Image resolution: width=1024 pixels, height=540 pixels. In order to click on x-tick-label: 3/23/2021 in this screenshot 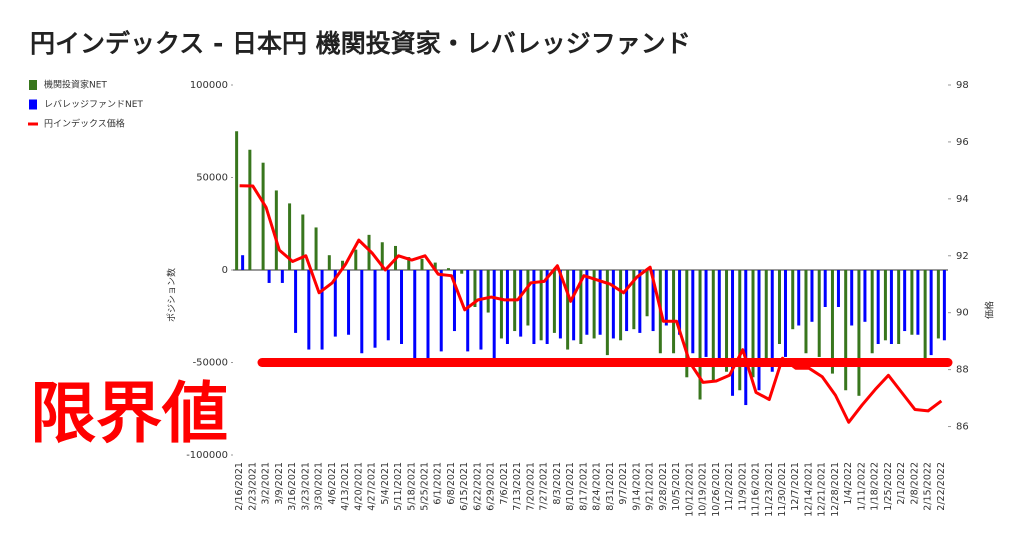, I will do `click(305, 486)`.